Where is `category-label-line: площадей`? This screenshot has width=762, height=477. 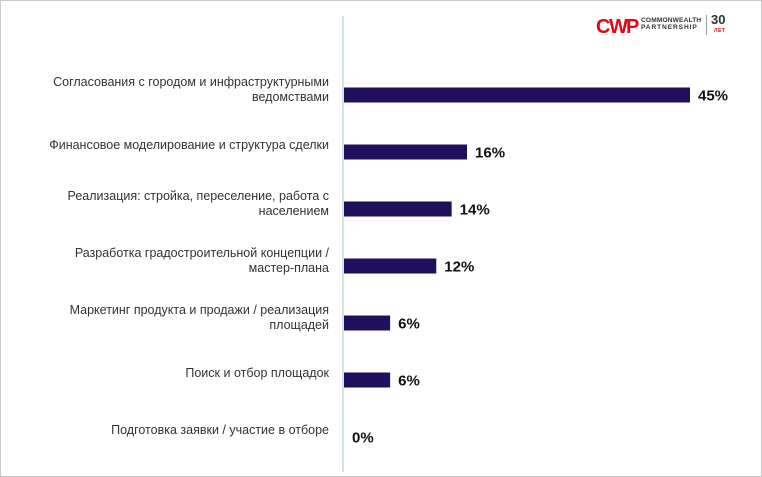
category-label-line: площадей is located at coordinates (299, 325).